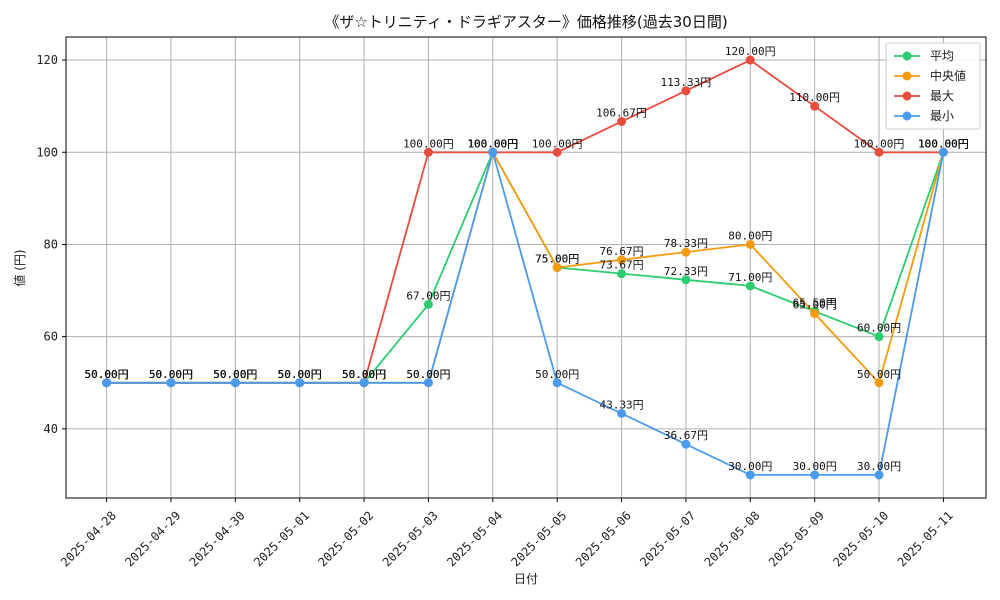 The height and width of the screenshot is (600, 1000). I want to click on data-label: 67.00円, so click(428, 295).